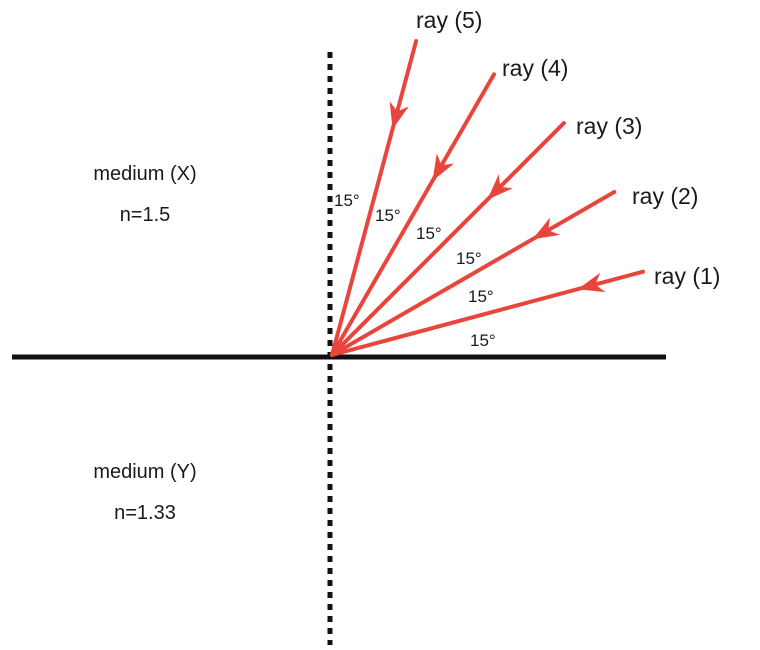  I want to click on ray-2-line, so click(473, 273).